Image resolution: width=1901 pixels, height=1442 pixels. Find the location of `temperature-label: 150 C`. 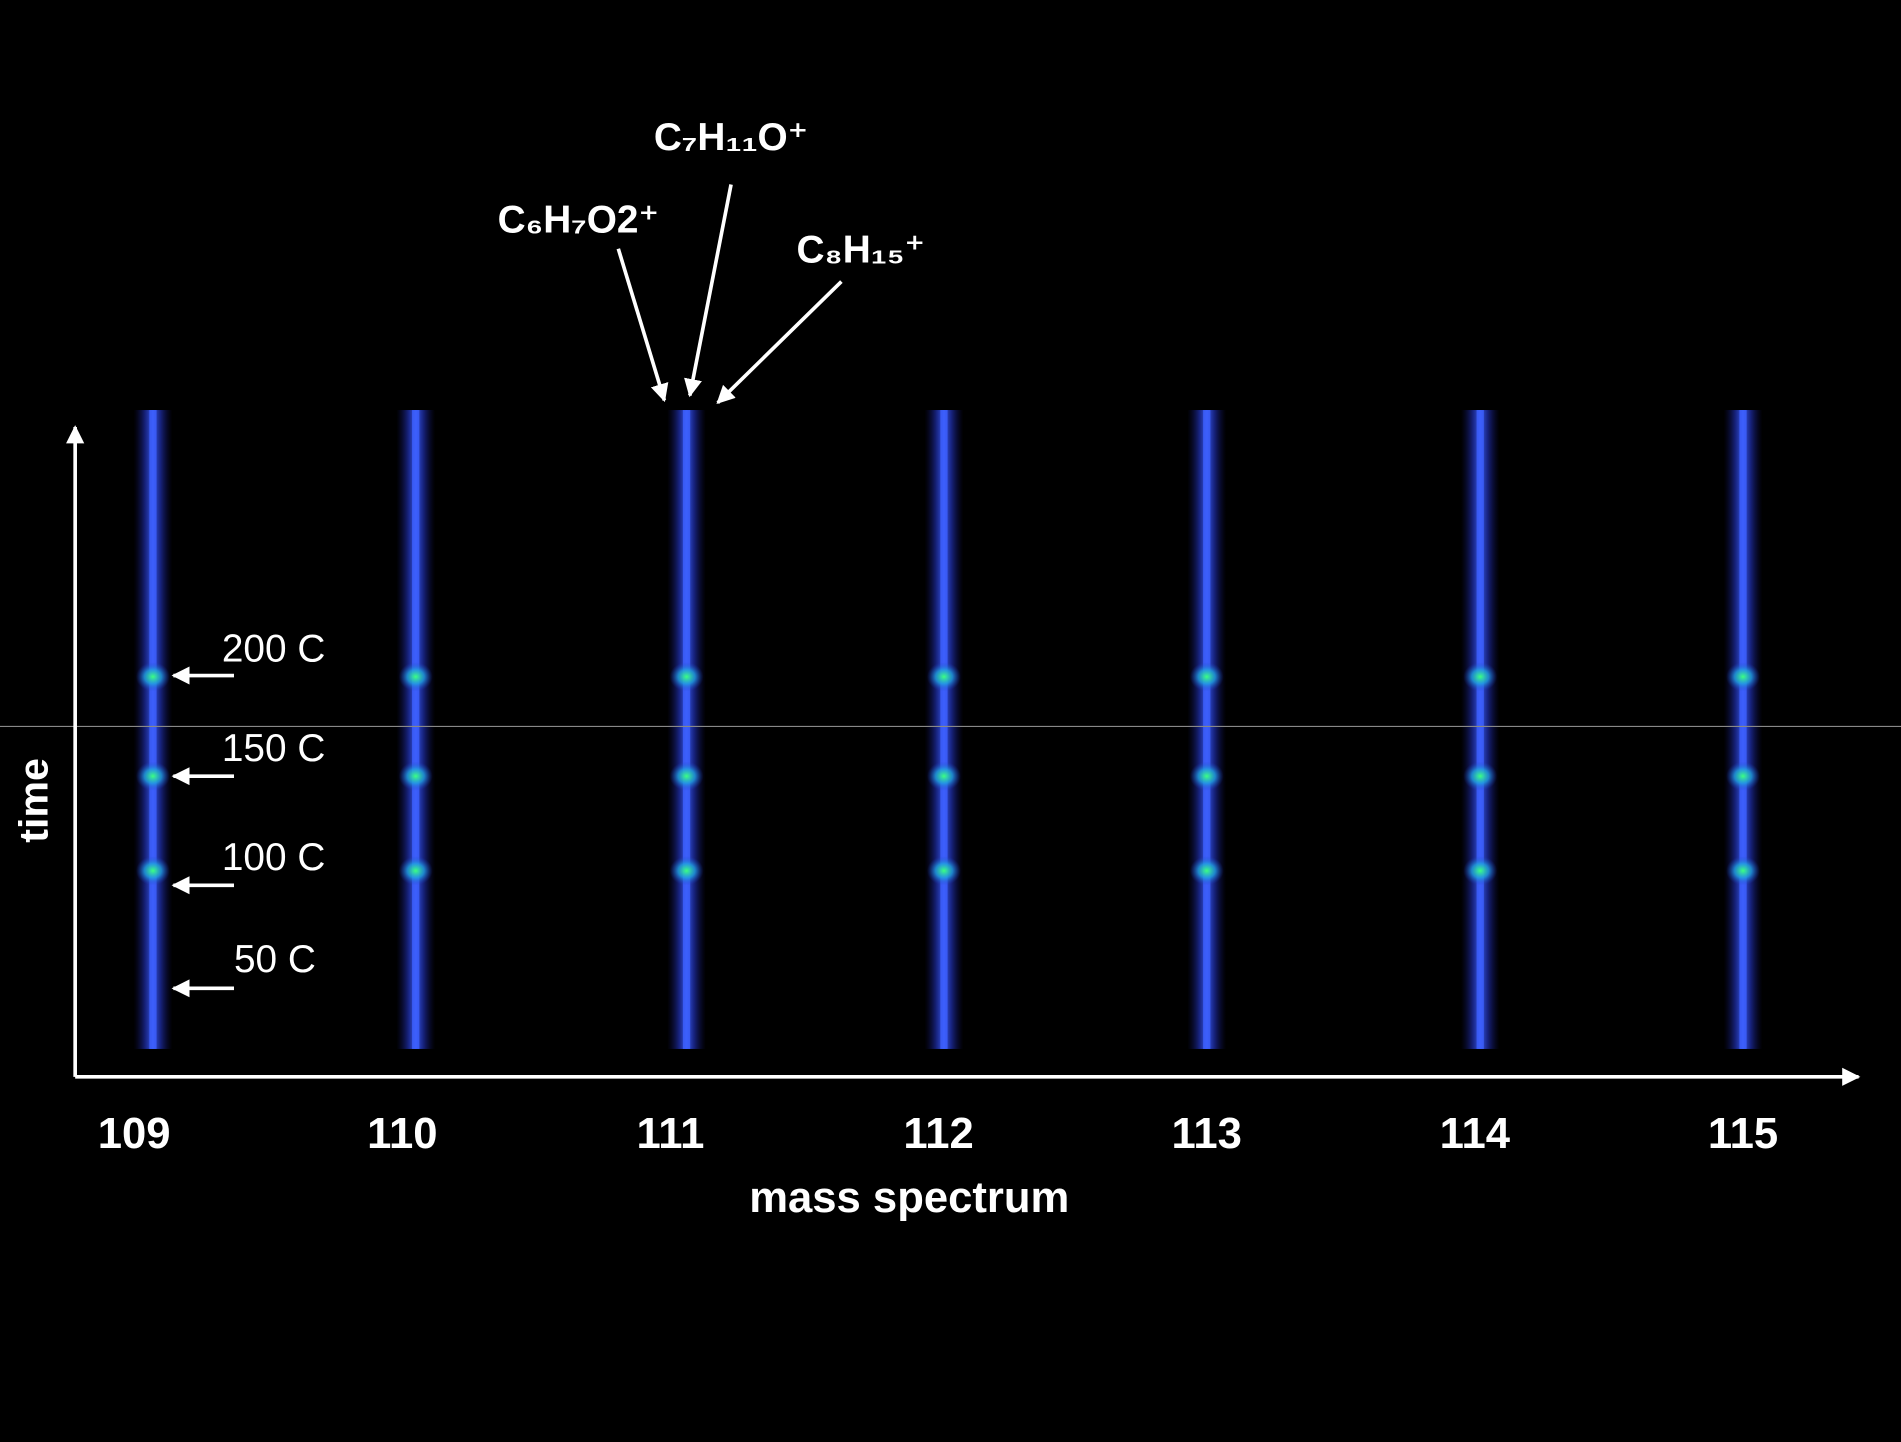

temperature-label: 150 C is located at coordinates (274, 748).